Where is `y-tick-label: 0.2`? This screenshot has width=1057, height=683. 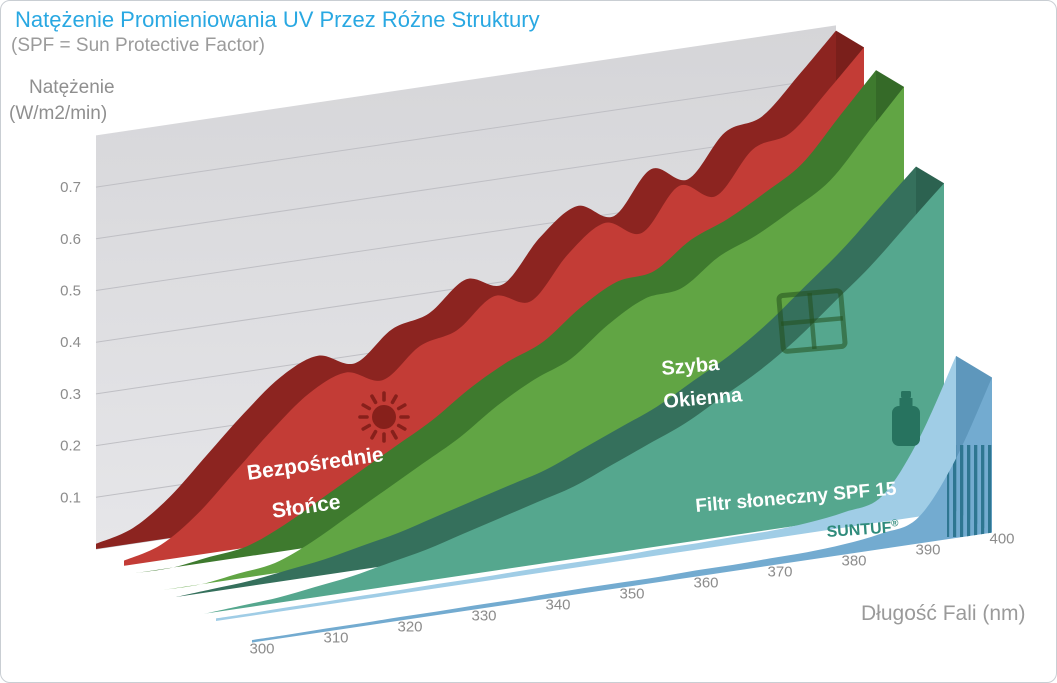
y-tick-label: 0.2 is located at coordinates (70, 446).